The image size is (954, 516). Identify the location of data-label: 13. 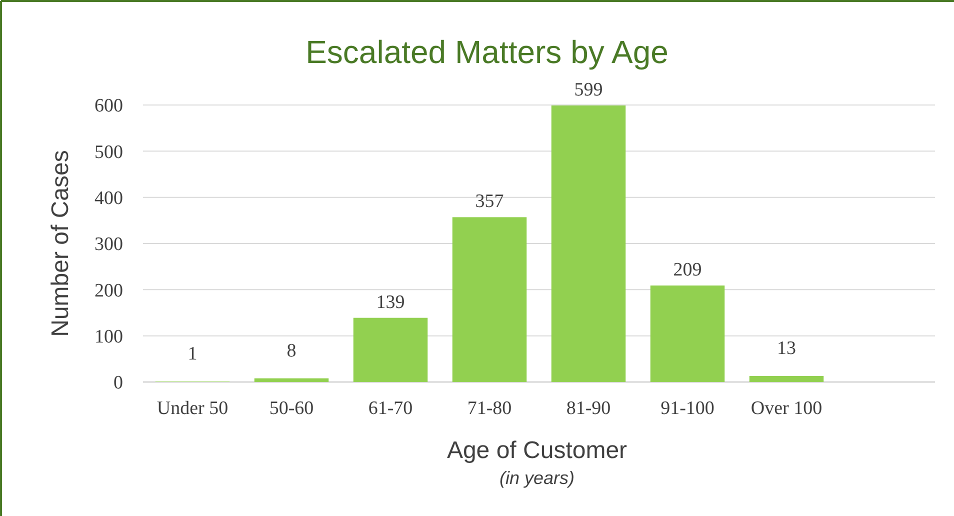
(786, 348).